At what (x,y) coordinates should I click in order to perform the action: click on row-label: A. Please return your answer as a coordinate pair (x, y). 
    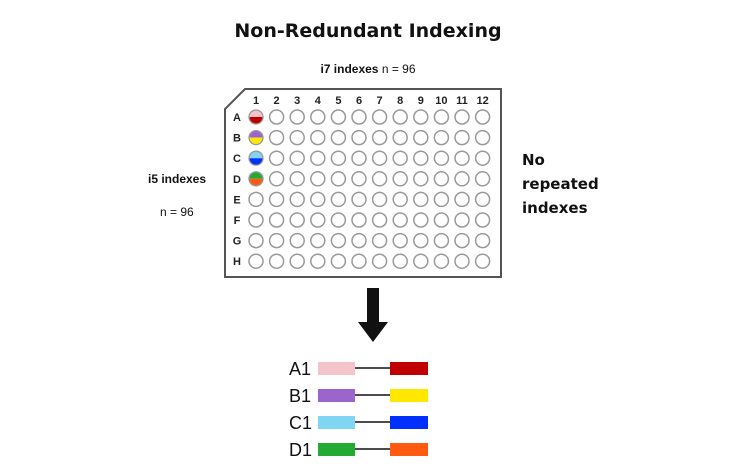
    Looking at the image, I should click on (237, 118).